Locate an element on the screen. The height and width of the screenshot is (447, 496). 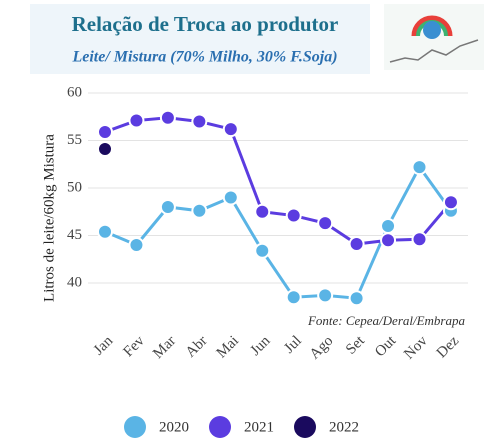
title-box is located at coordinates (200, 39).